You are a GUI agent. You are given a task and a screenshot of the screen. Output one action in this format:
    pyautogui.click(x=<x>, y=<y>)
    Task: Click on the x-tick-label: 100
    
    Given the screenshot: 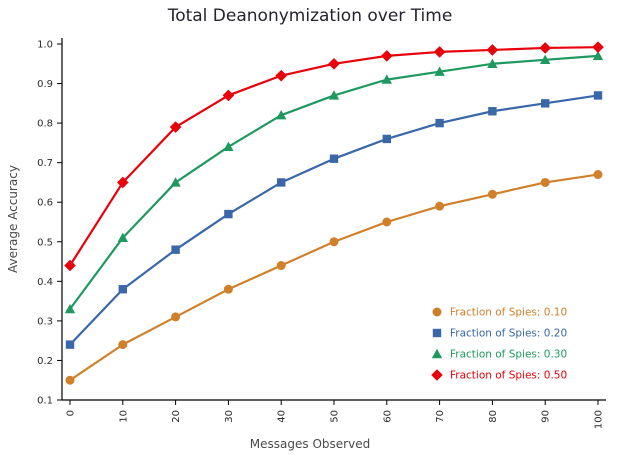 What is the action you would take?
    pyautogui.click(x=599, y=419)
    